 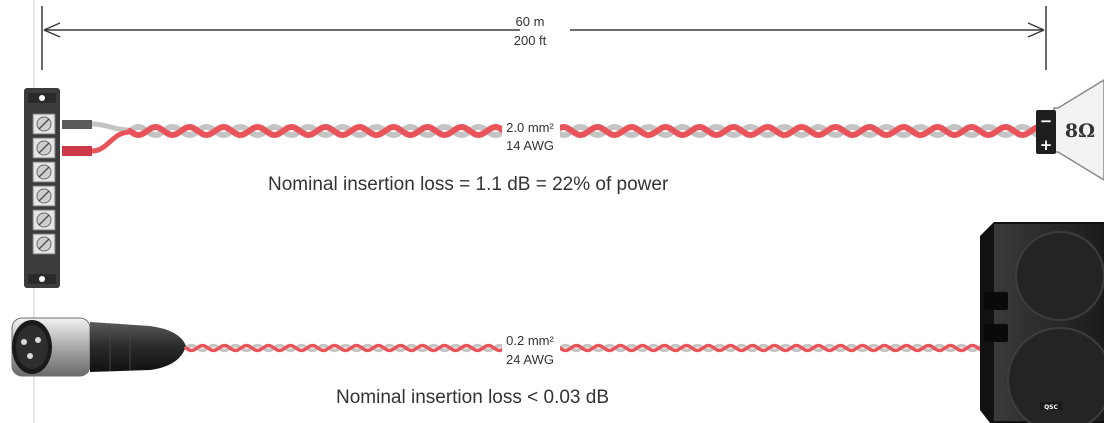 What do you see at coordinates (1046, 145) in the screenshot?
I see `terminal-plus: +` at bounding box center [1046, 145].